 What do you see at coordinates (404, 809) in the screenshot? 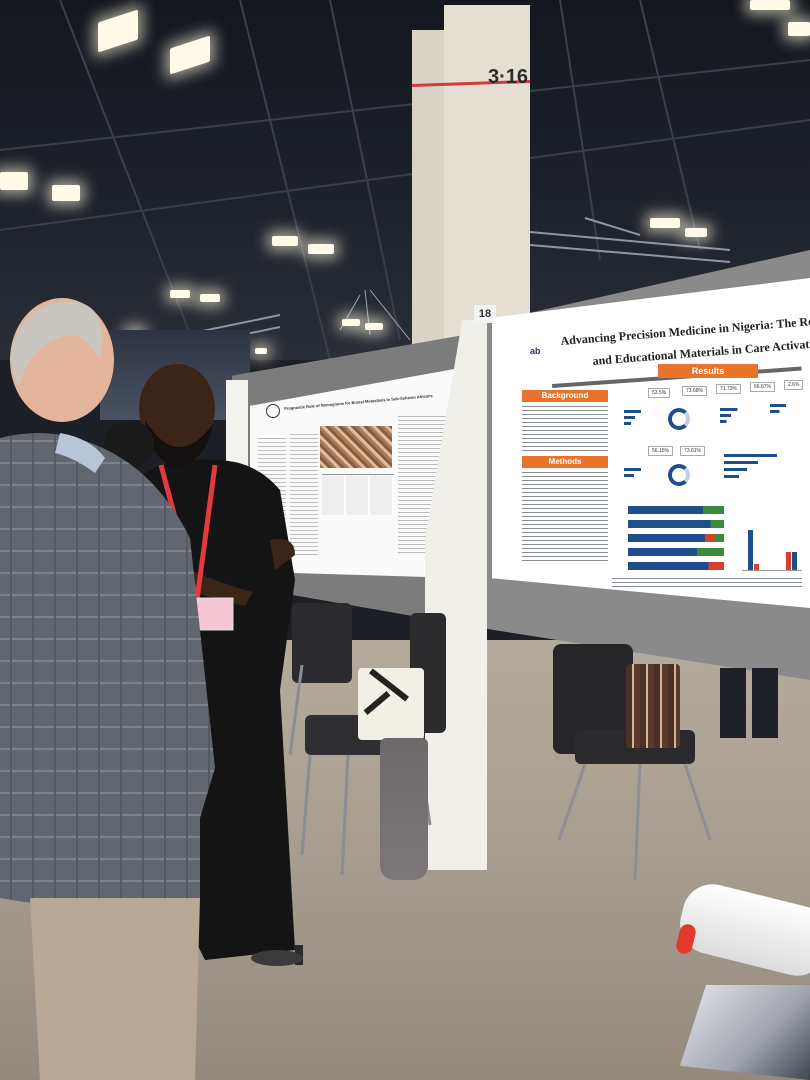
I see `draped-jacket` at bounding box center [404, 809].